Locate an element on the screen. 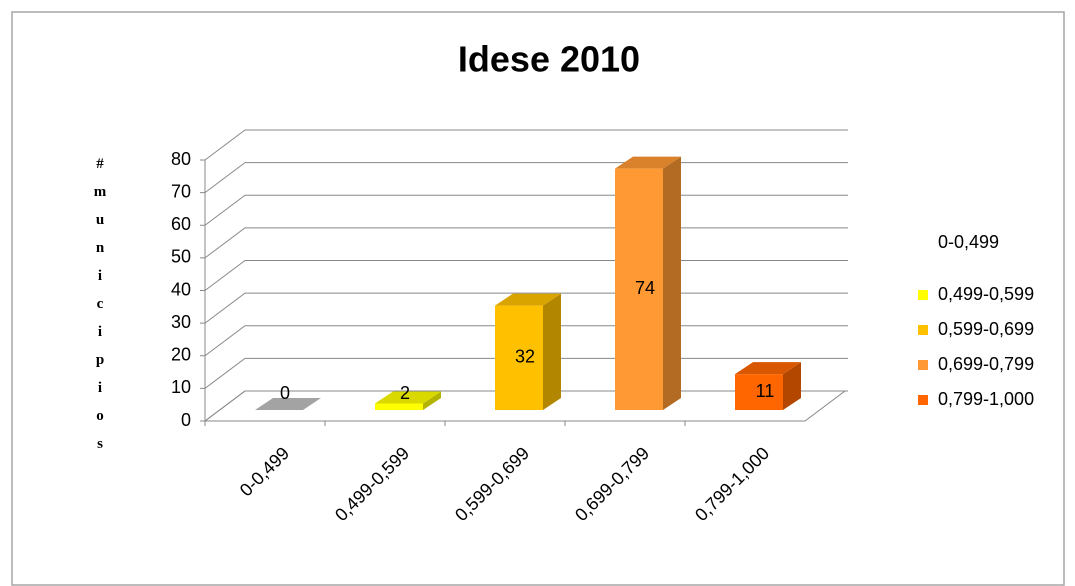 This screenshot has width=1075, height=586. y-tick-label: 10 is located at coordinates (181, 387).